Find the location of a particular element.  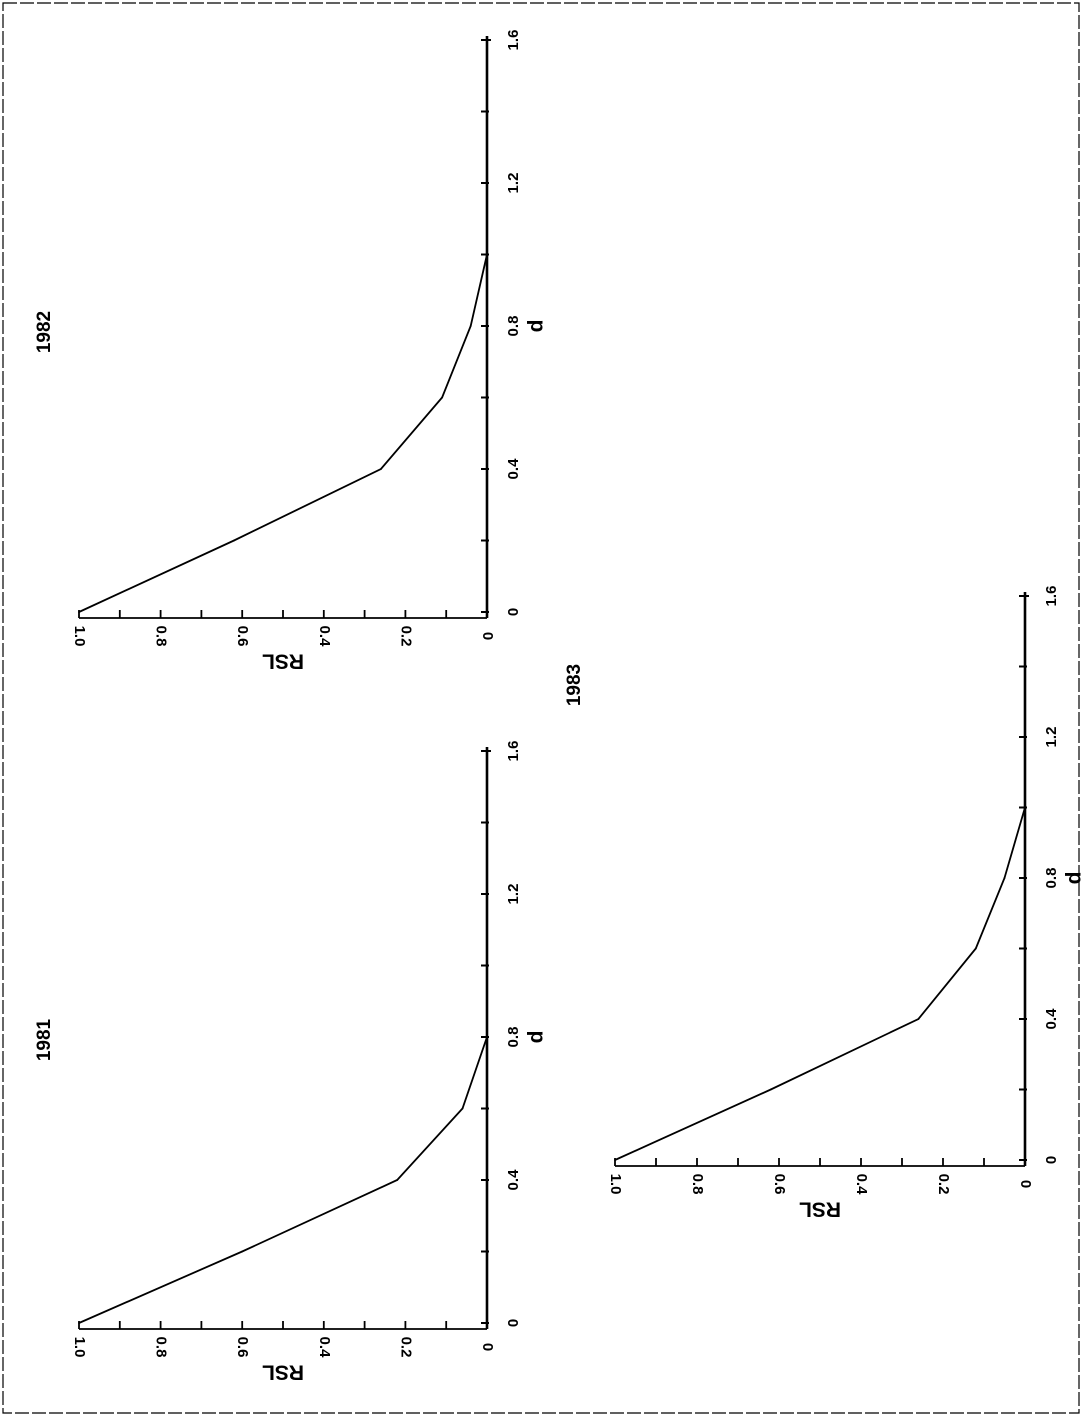

chart-title: 1983 is located at coordinates (574, 685).